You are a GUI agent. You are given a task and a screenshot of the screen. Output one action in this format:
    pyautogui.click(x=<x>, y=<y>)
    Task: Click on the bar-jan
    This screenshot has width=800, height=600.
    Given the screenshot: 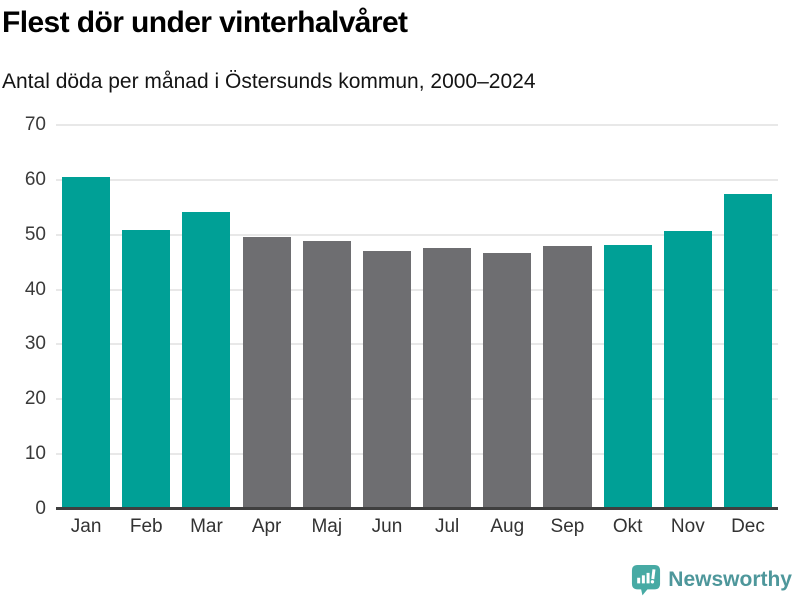 What is the action you would take?
    pyautogui.click(x=86, y=343)
    